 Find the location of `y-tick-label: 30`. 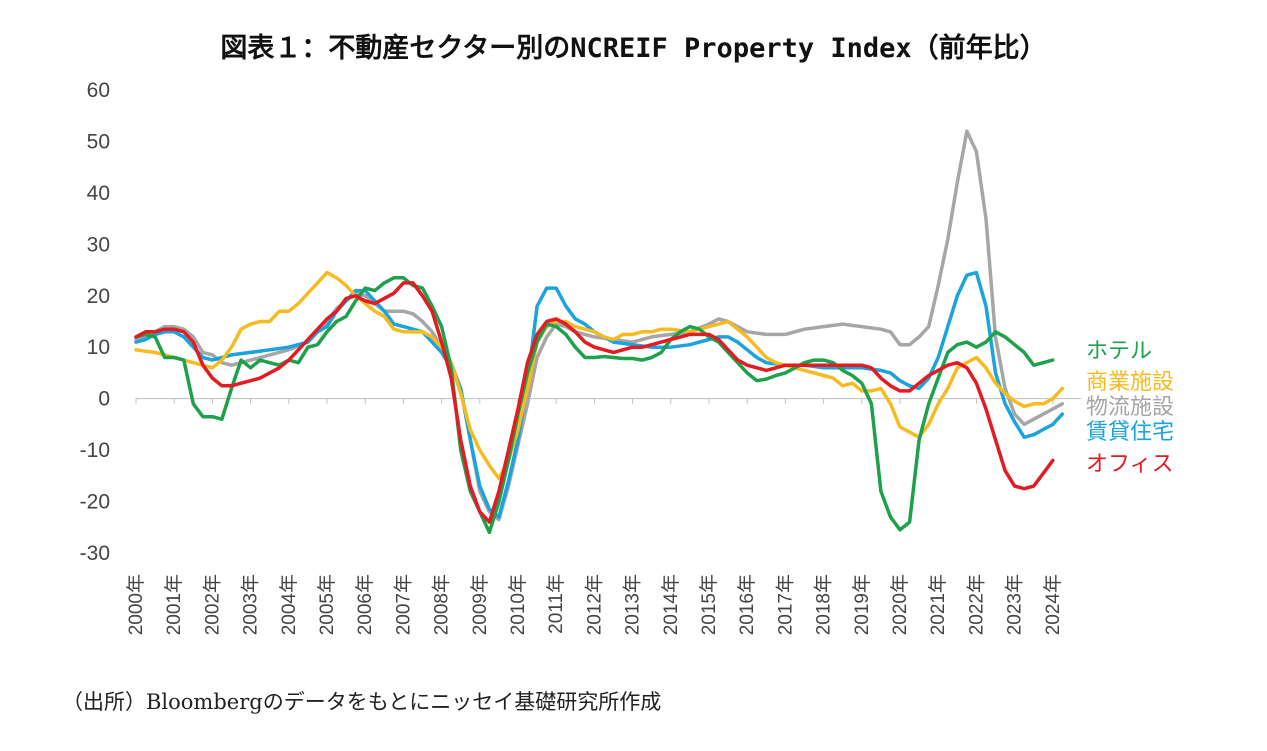

y-tick-label: 30 is located at coordinates (98, 244).